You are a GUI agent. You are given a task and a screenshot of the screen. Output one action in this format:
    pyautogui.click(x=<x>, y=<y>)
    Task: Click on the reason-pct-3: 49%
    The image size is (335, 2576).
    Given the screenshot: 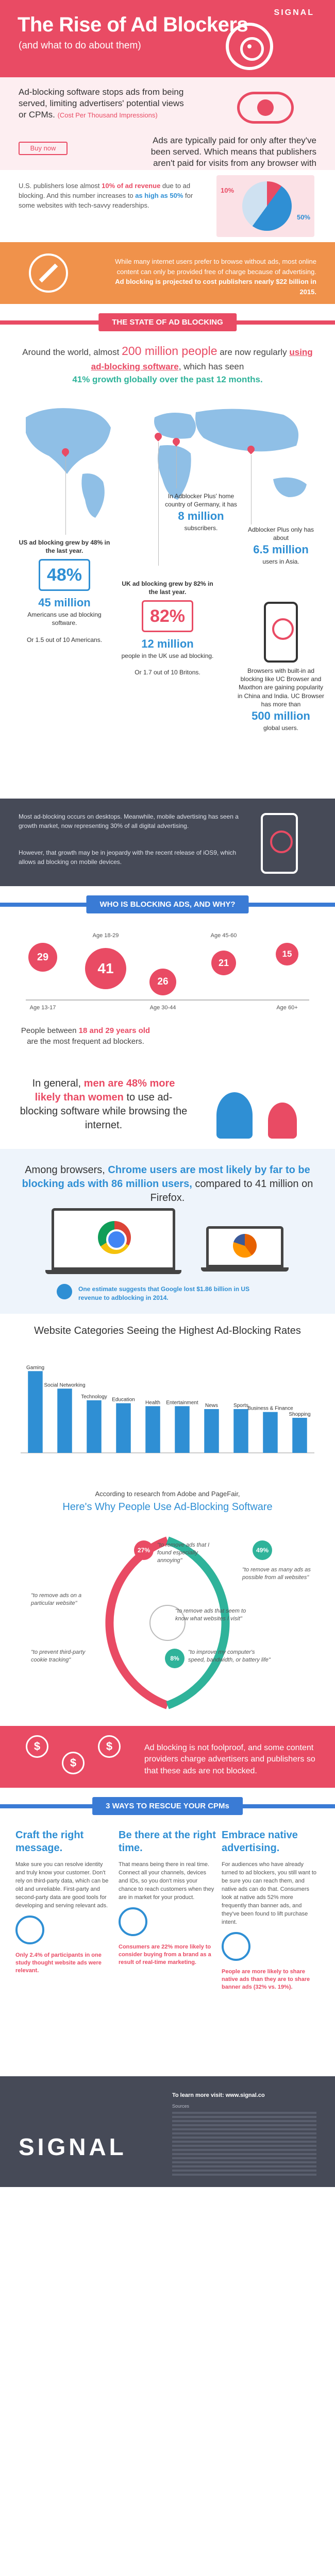 What is the action you would take?
    pyautogui.click(x=262, y=1550)
    